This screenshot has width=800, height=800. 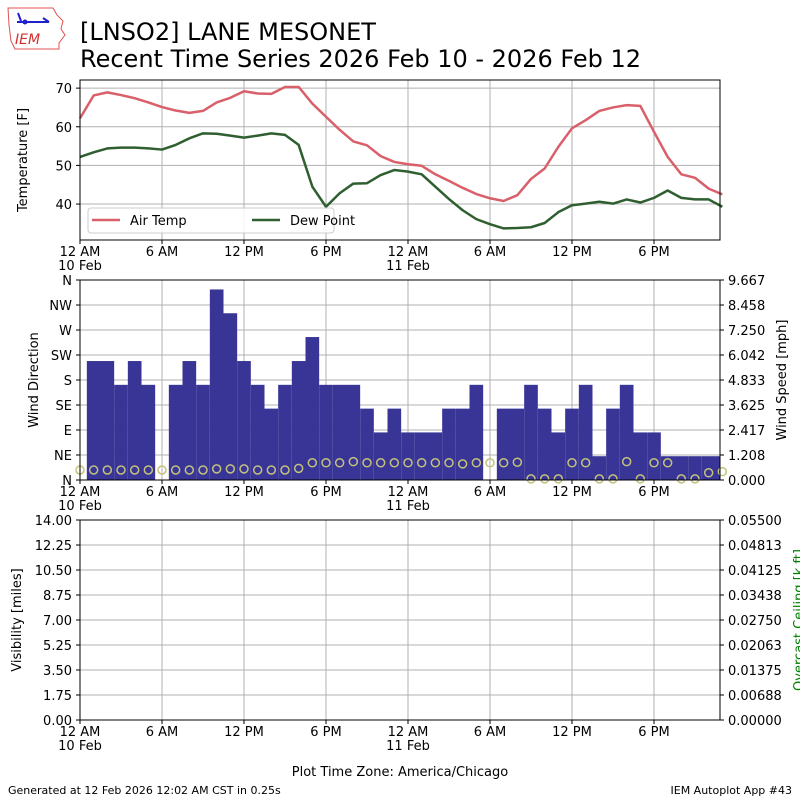 What do you see at coordinates (63, 166) in the screenshot?
I see `y-tick-label: 50` at bounding box center [63, 166].